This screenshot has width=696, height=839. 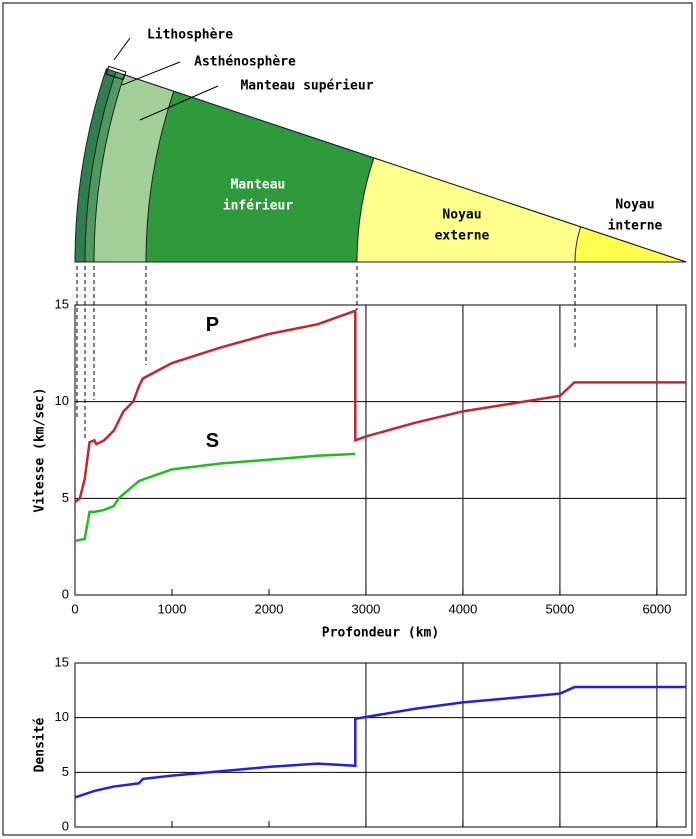 I want to click on x-tick-label: 3000, so click(x=365, y=608).